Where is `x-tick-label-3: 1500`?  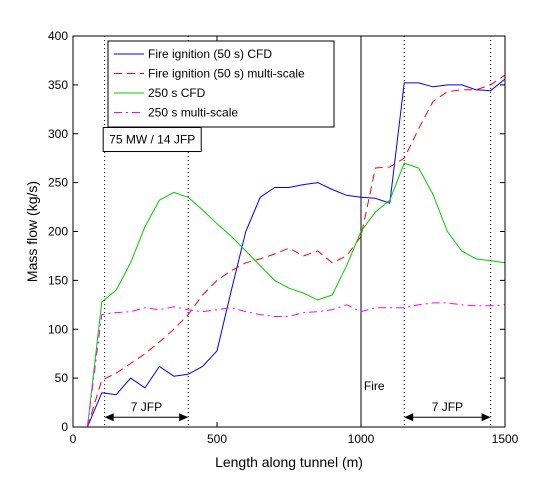
x-tick-label-3: 1500 is located at coordinates (505, 439).